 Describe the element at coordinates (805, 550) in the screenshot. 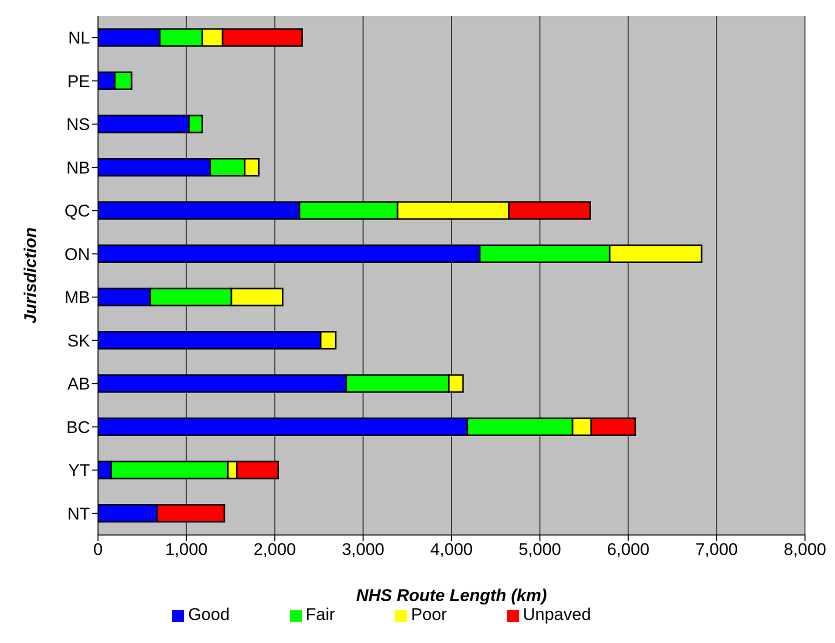

I see `x-tick-label: 8,000` at that location.